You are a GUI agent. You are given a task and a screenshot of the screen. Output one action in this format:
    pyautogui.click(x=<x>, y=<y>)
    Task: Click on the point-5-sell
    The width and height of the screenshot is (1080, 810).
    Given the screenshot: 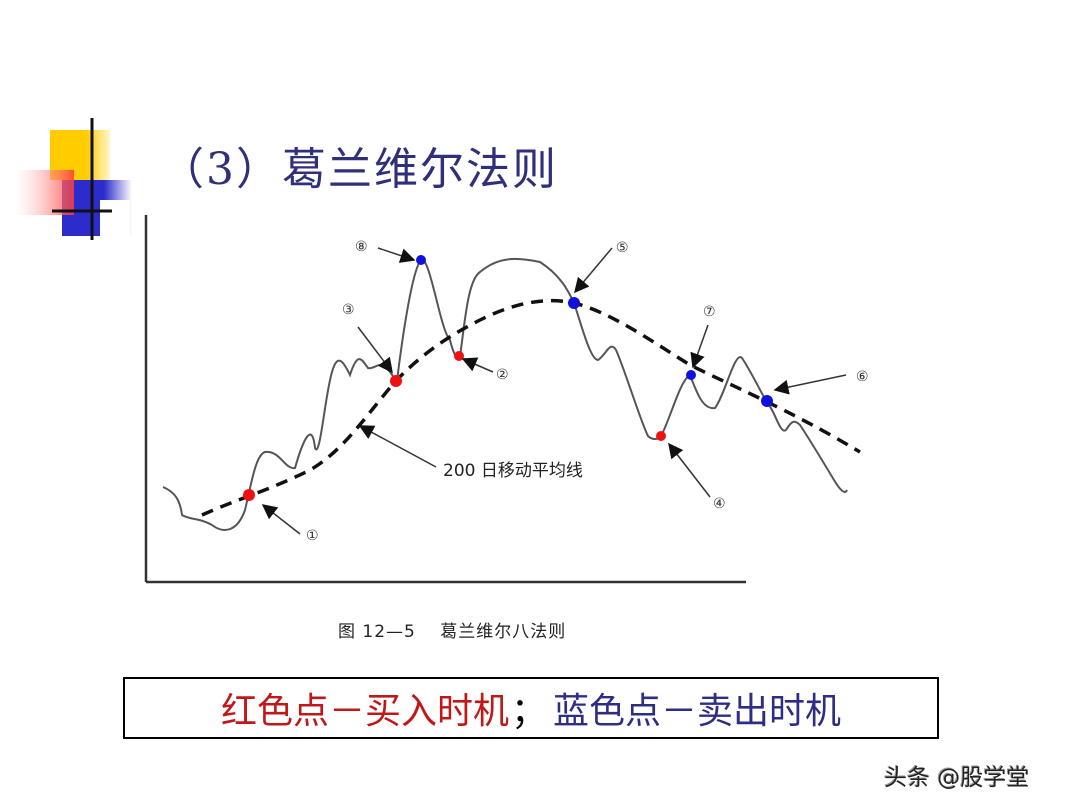 What is the action you would take?
    pyautogui.click(x=574, y=303)
    